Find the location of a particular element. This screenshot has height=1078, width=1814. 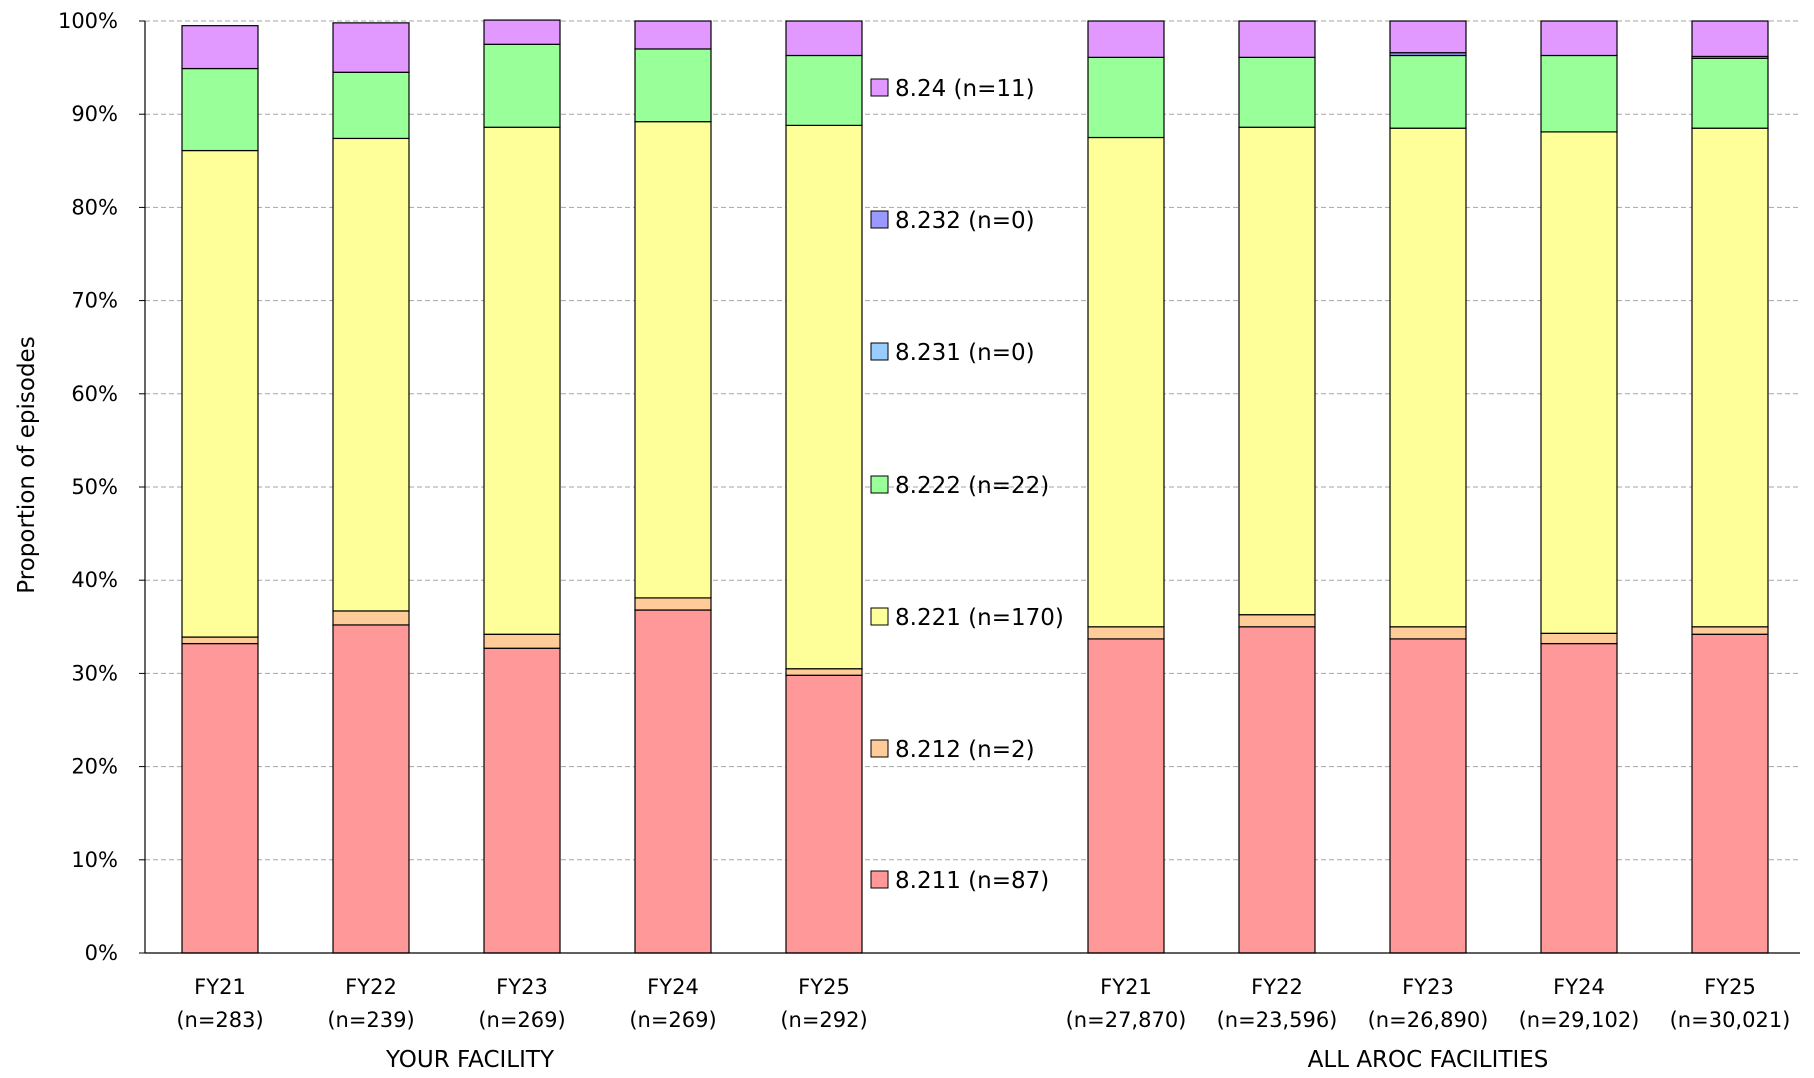

x-category-count-label: (n=26,890) is located at coordinates (1428, 1020).